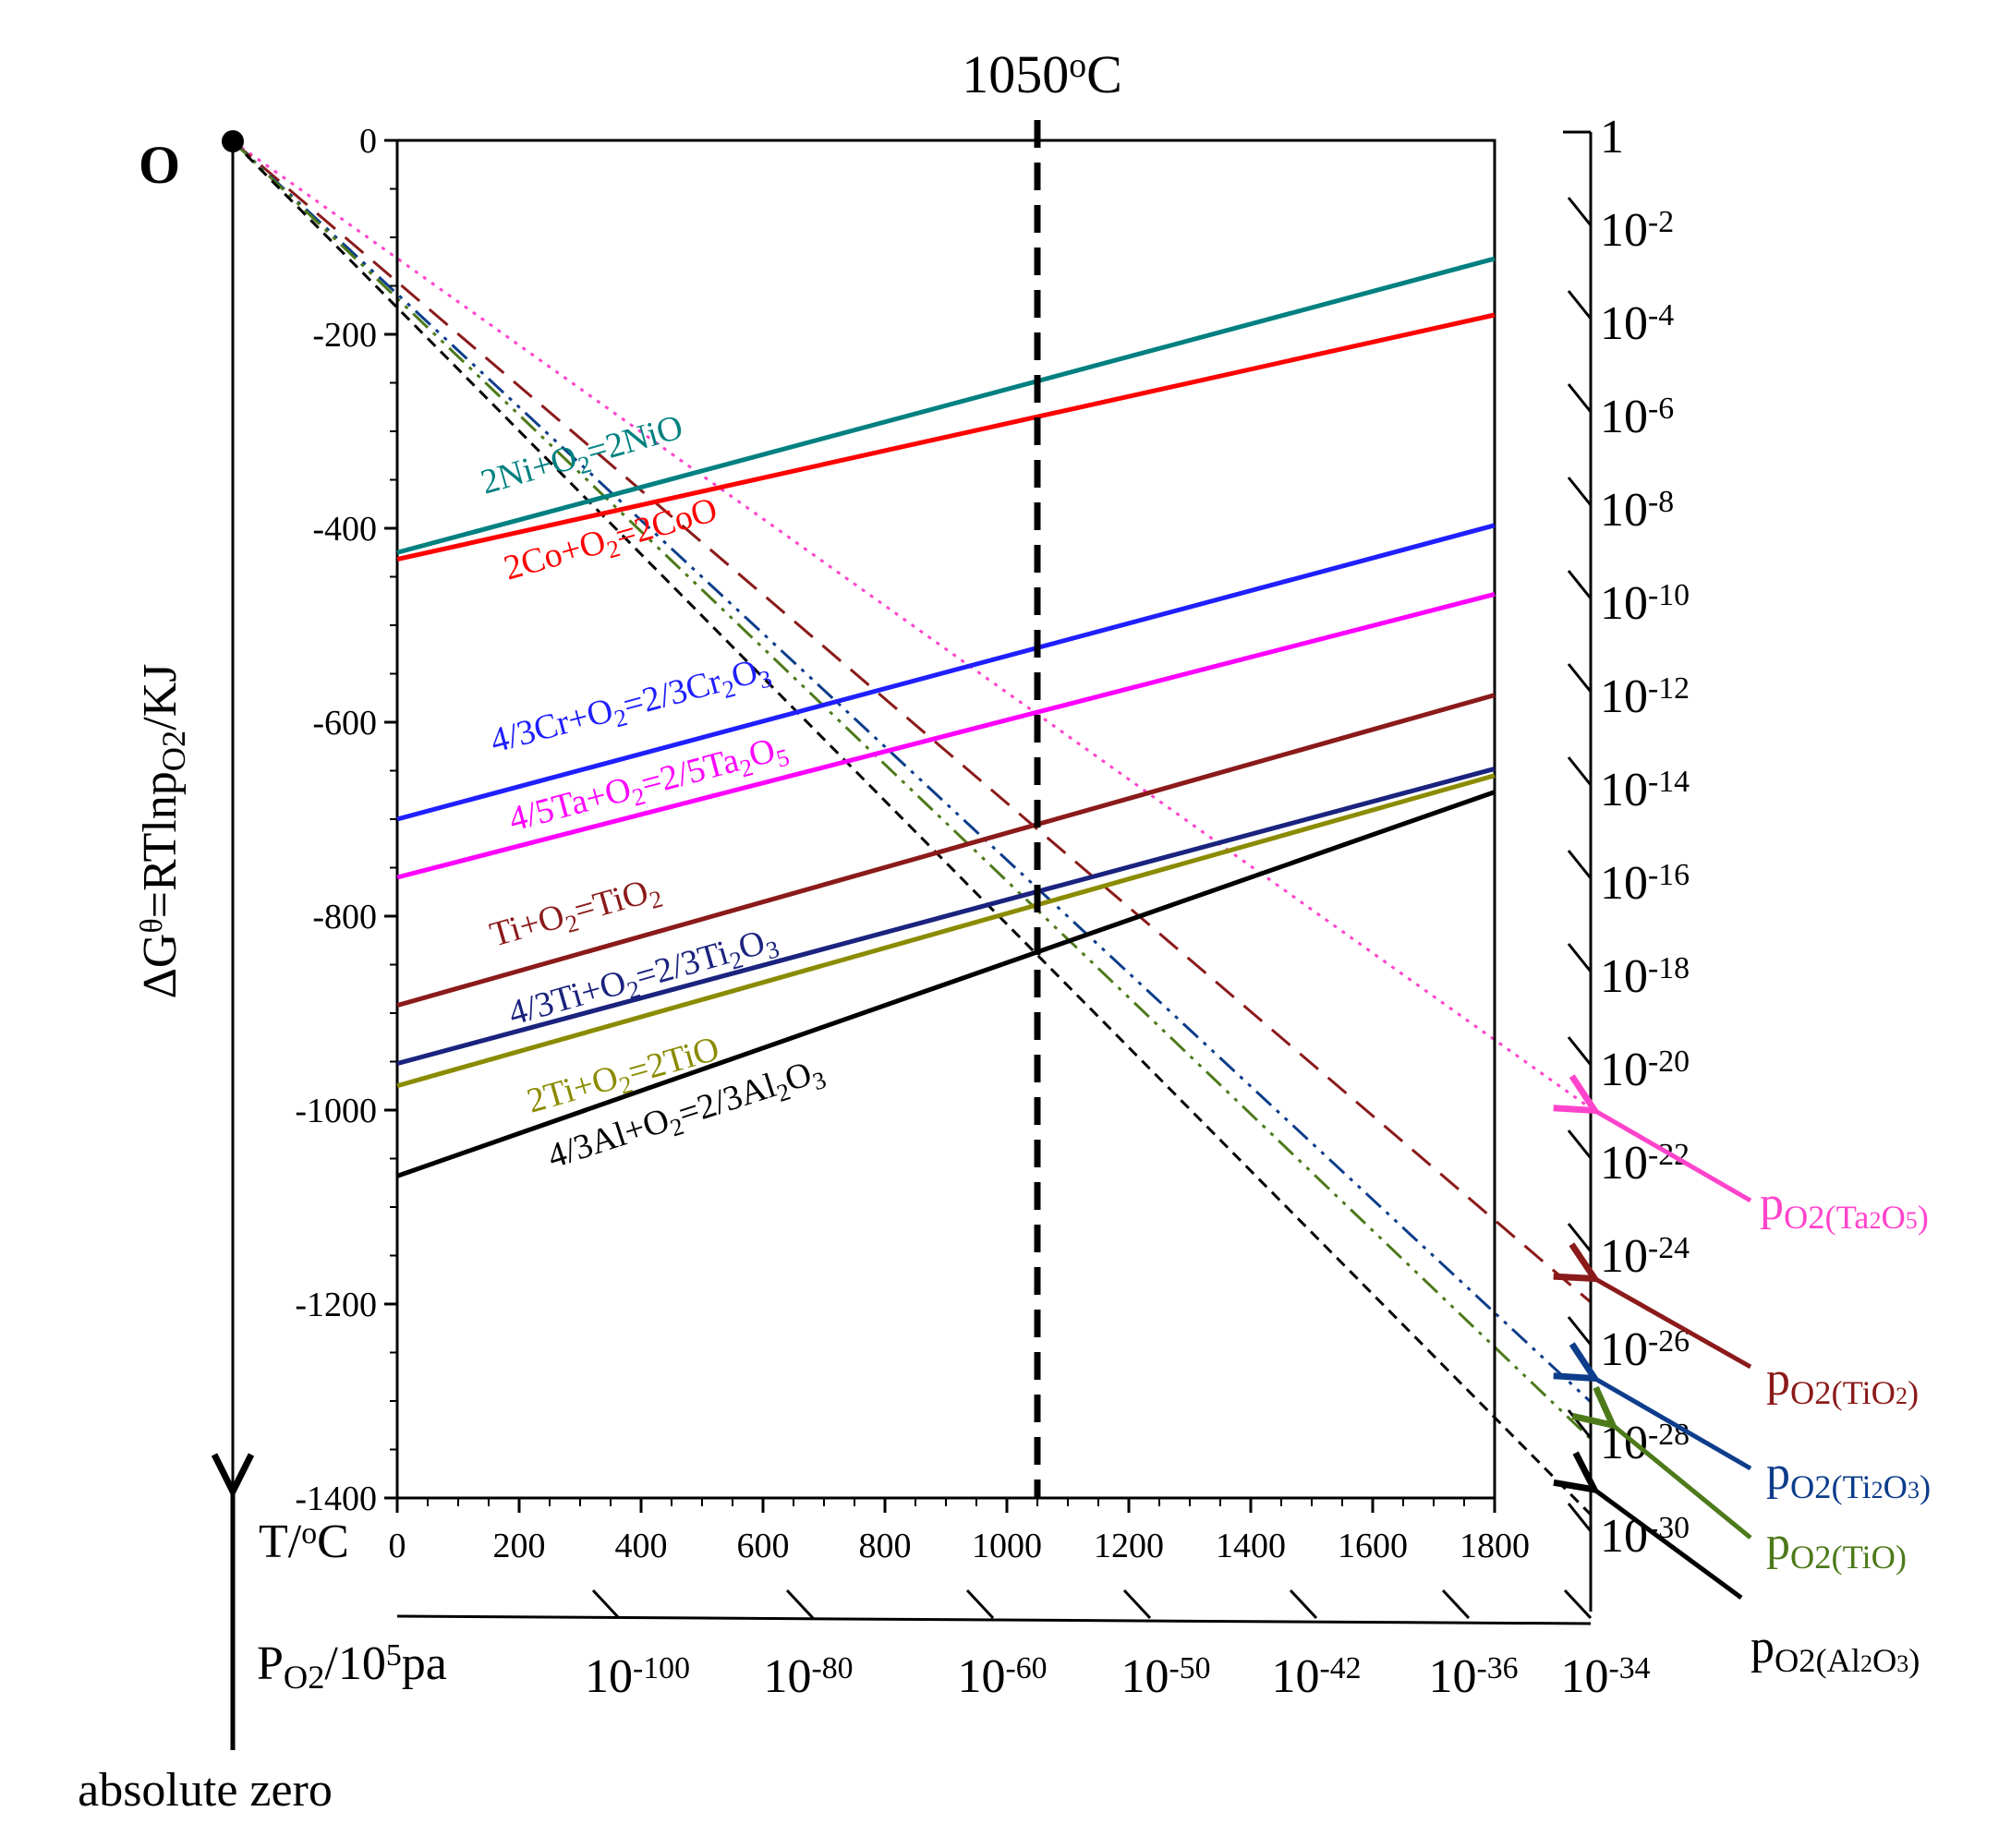 This screenshot has width=2011, height=1848. What do you see at coordinates (1002, 1677) in the screenshot?
I see `bottom-scale-label: 10-60` at bounding box center [1002, 1677].